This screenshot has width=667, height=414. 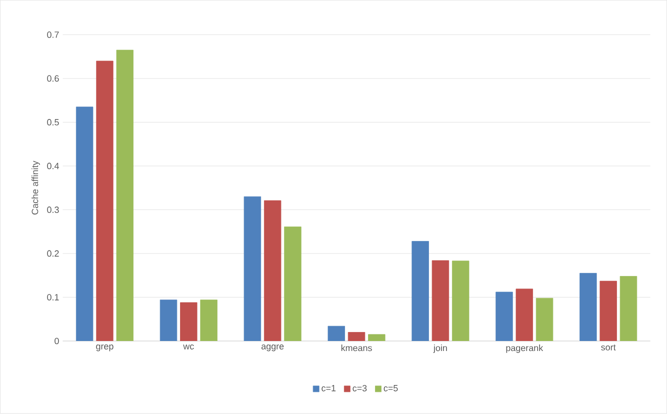 I want to click on x-tick-label: join, so click(x=440, y=348).